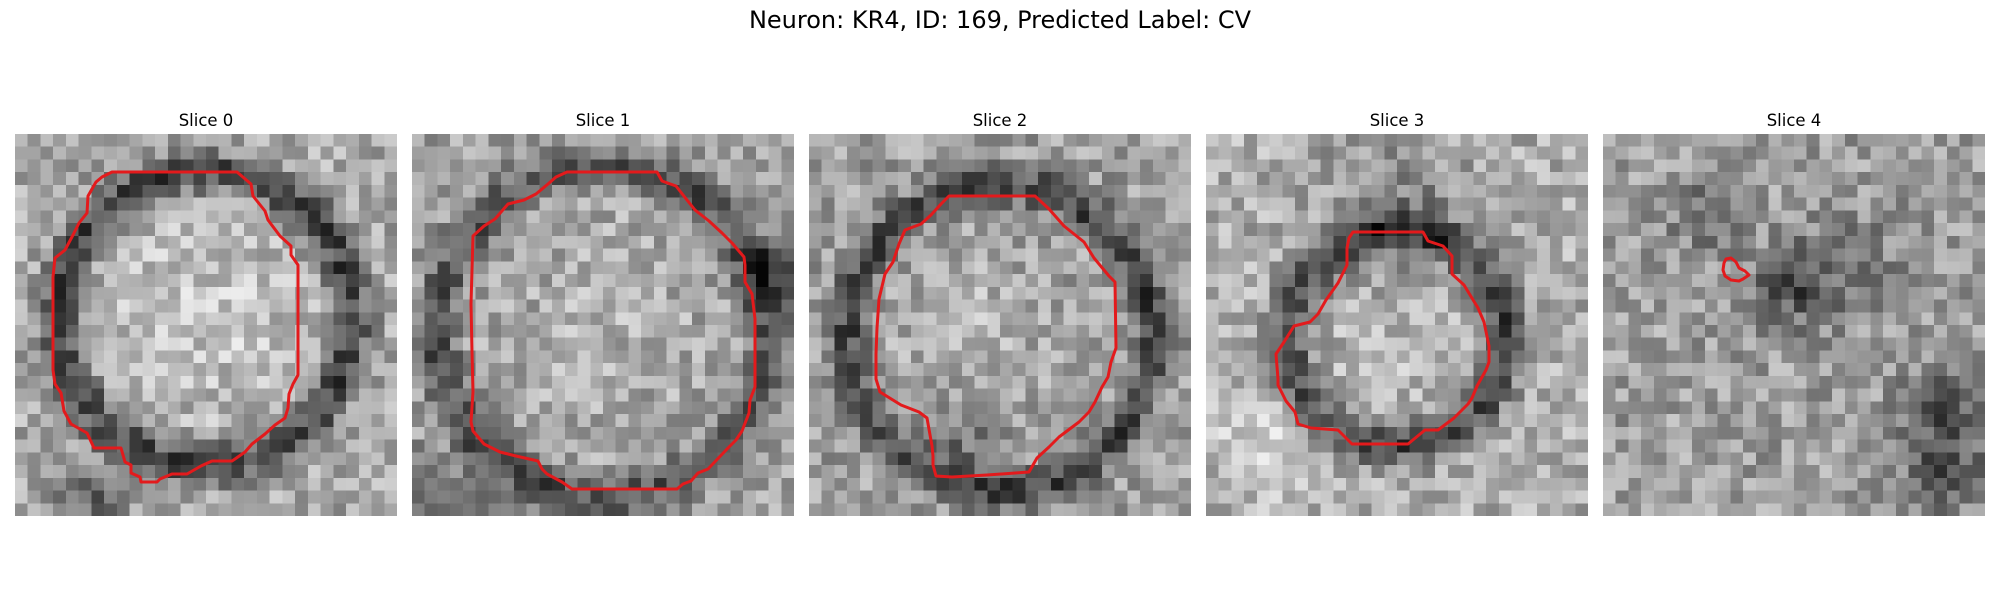 The width and height of the screenshot is (2000, 600). I want to click on slice-title-4: Slice 4, so click(1794, 120).